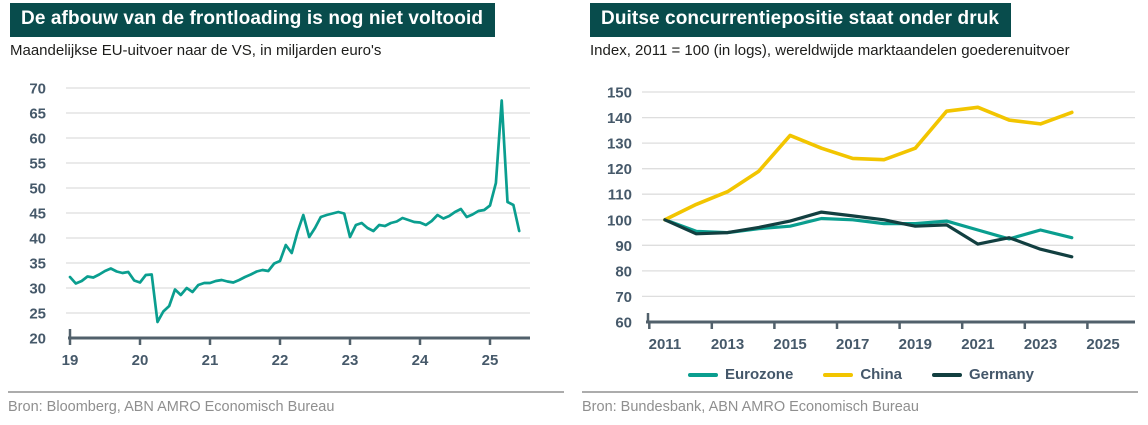 The height and width of the screenshot is (425, 1148). Describe the element at coordinates (37, 189) in the screenshot. I see `svg-text: 50` at that location.